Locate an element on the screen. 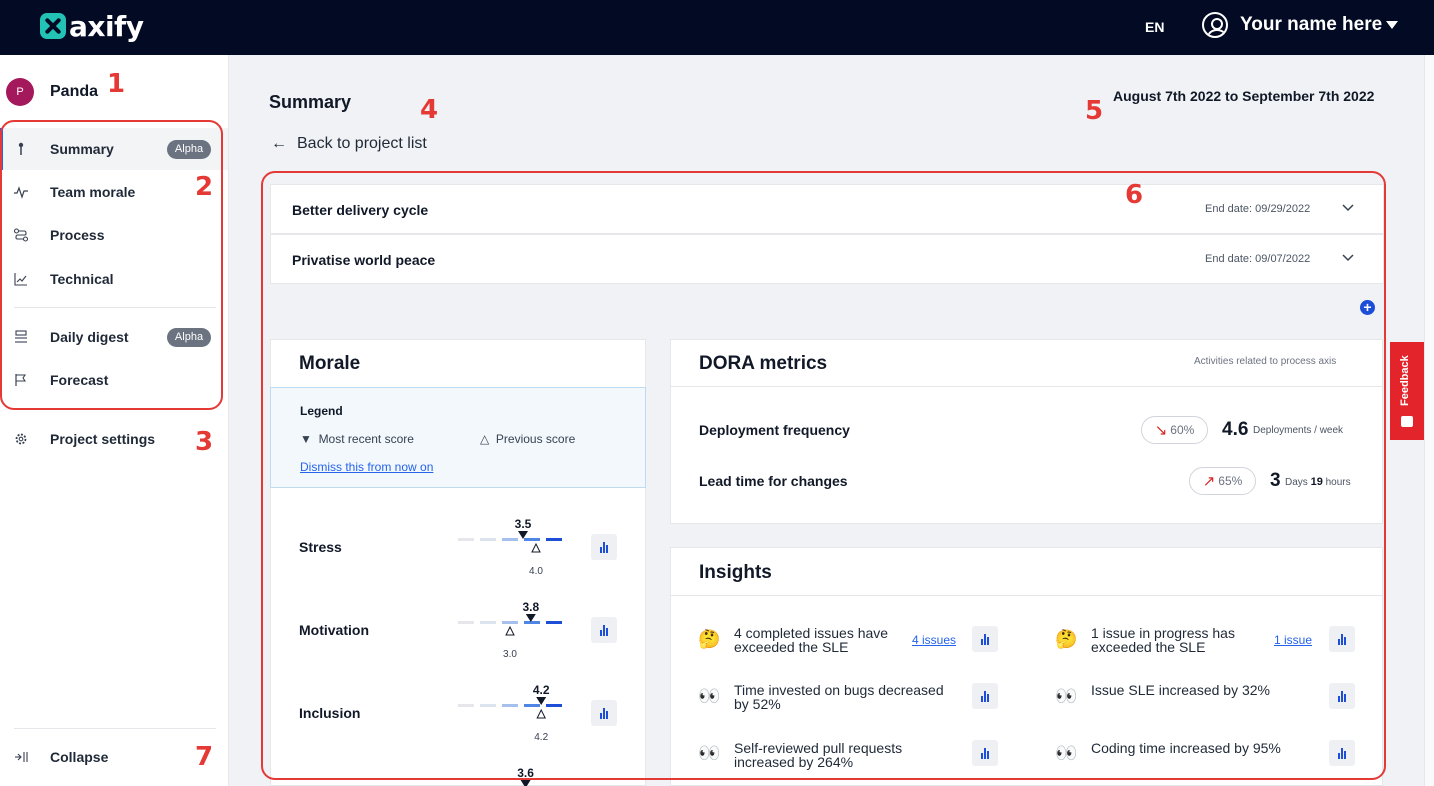  dismiss-legend-link: Dismiss this from now on is located at coordinates (367, 467).